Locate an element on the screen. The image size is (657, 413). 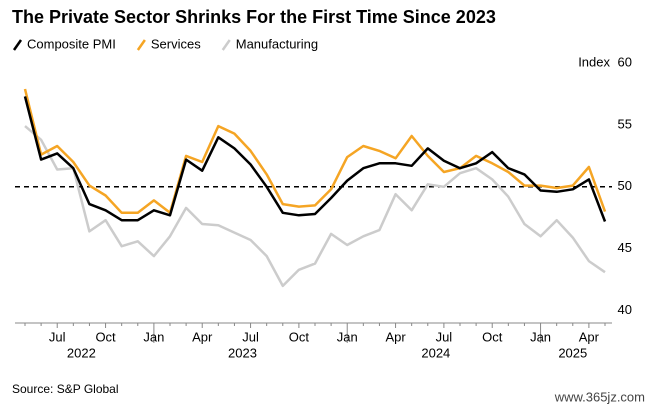
y-tick-label: 45 is located at coordinates (625, 247).